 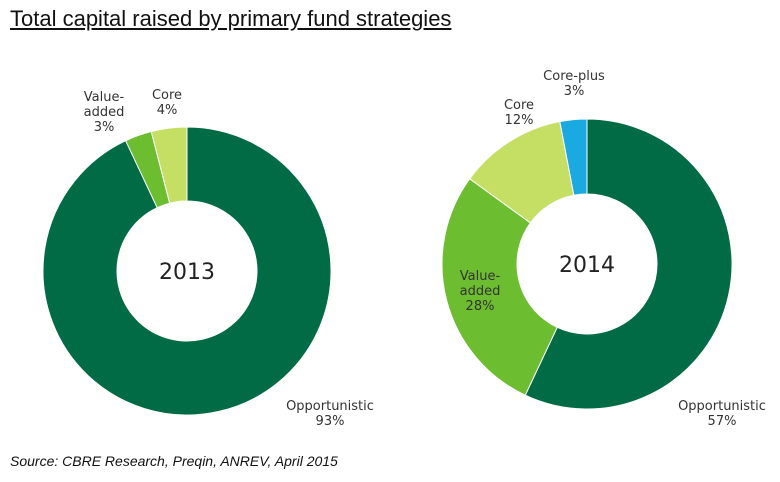 What do you see at coordinates (573, 157) in the screenshot?
I see `slice-core-plus` at bounding box center [573, 157].